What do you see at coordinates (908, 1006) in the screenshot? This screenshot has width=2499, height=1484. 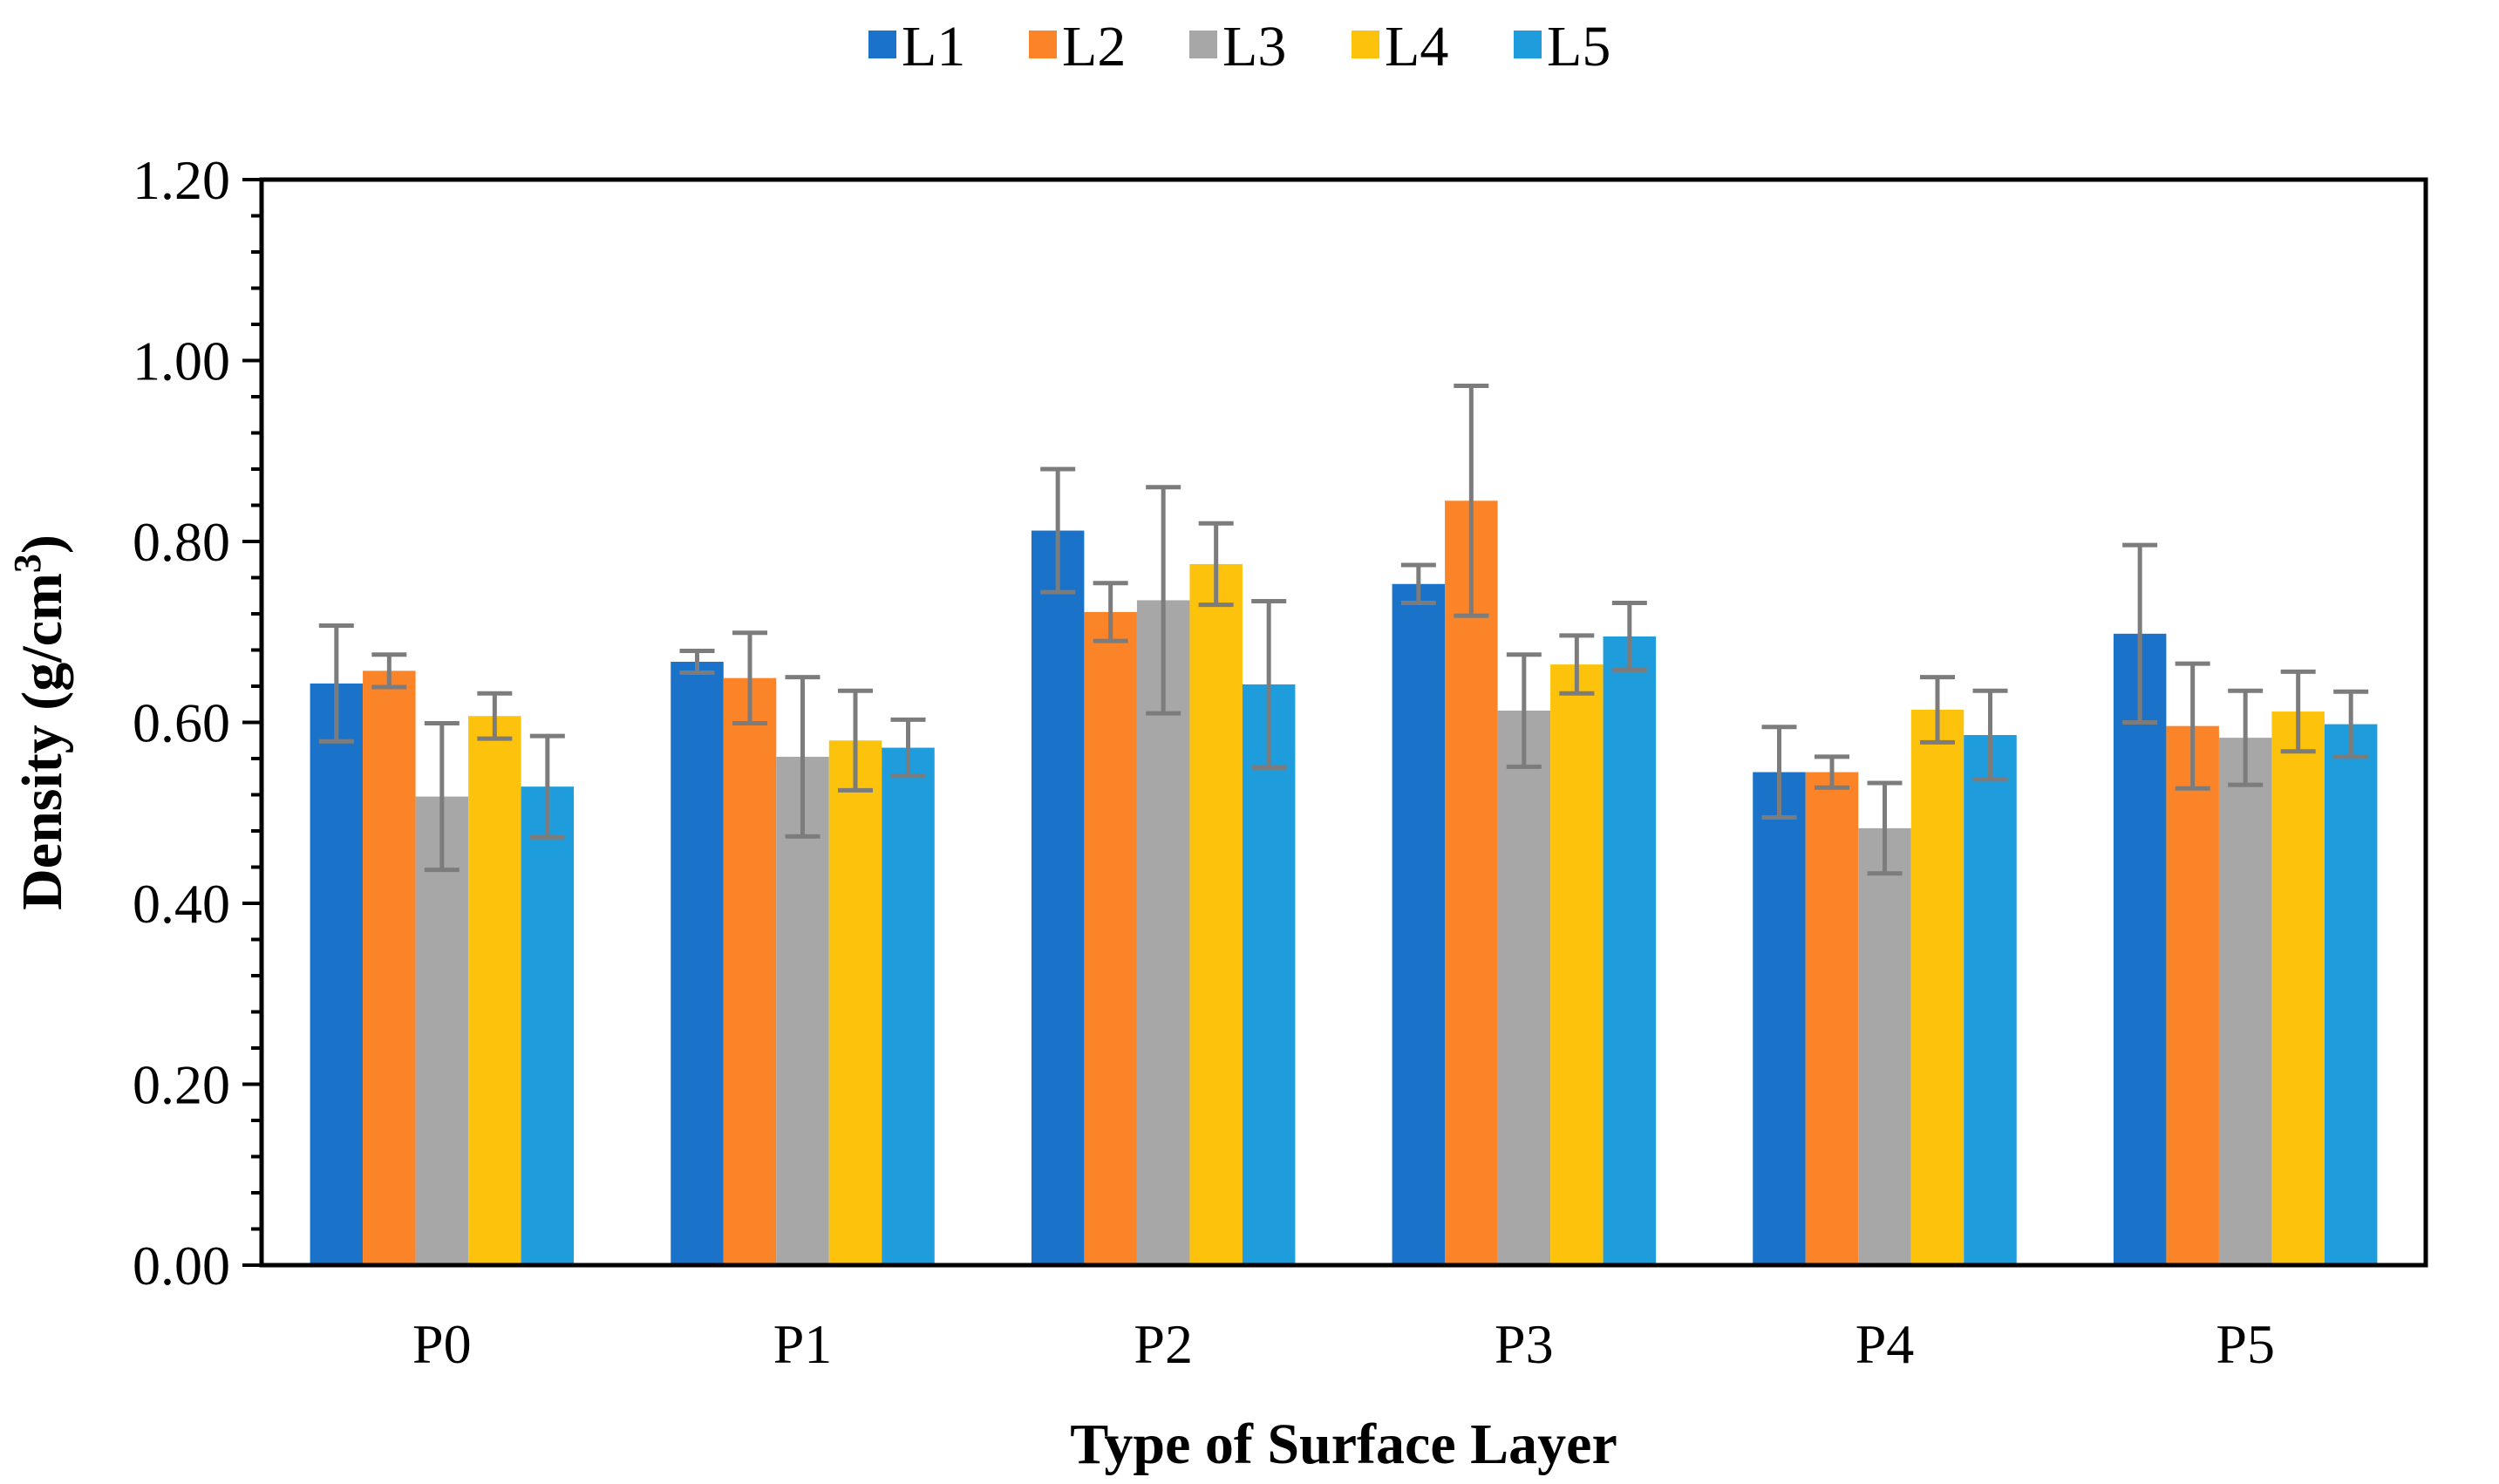 I see `bar-l5-p1` at bounding box center [908, 1006].